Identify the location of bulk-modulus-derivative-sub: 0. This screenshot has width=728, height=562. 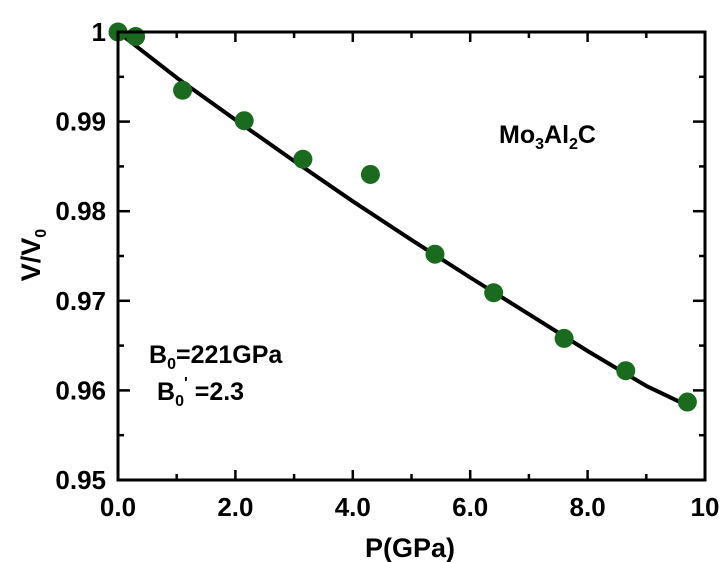
(179, 401).